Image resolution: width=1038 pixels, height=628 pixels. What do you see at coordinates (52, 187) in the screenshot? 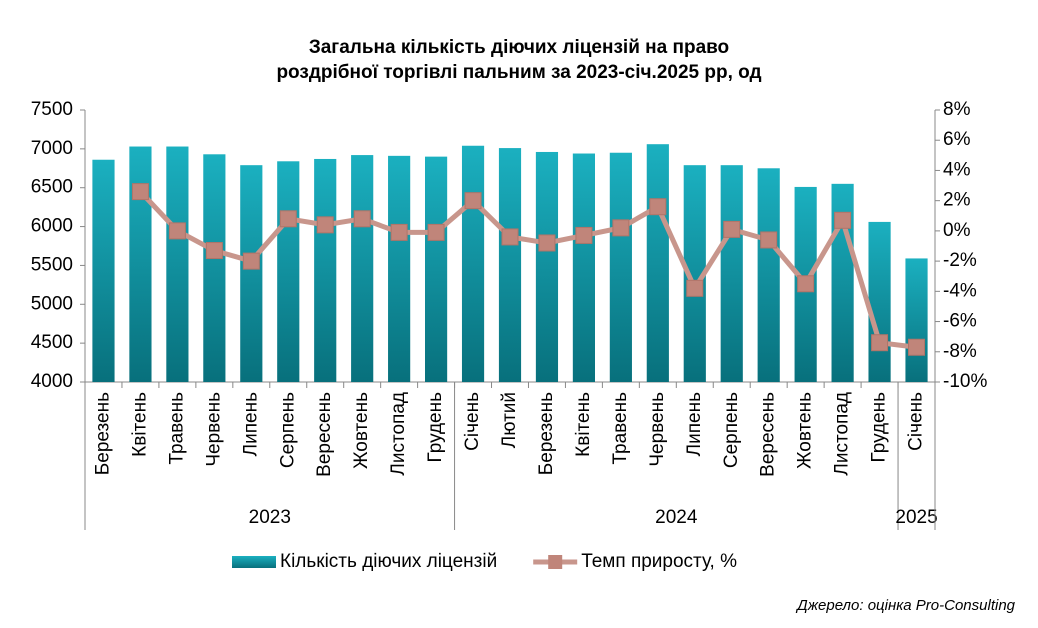
I see `y-tick-label: 6500` at bounding box center [52, 187].